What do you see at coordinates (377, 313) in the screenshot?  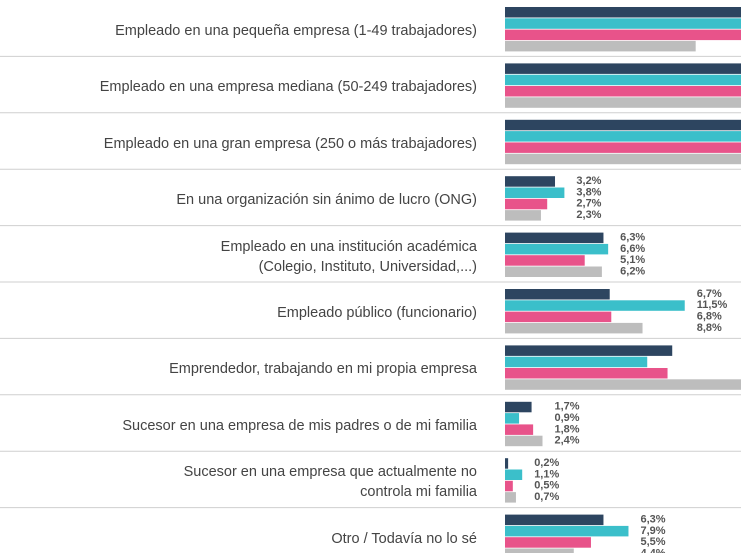 I see `category-label: Empleado público (funcionario)` at bounding box center [377, 313].